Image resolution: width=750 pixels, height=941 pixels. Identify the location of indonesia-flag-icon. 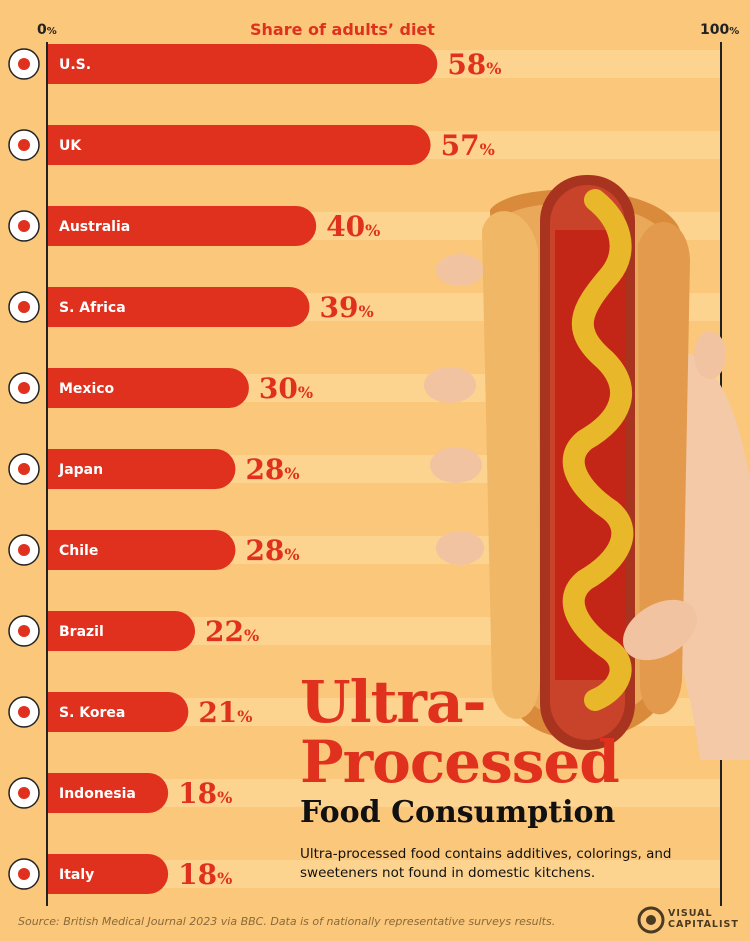
(24, 793).